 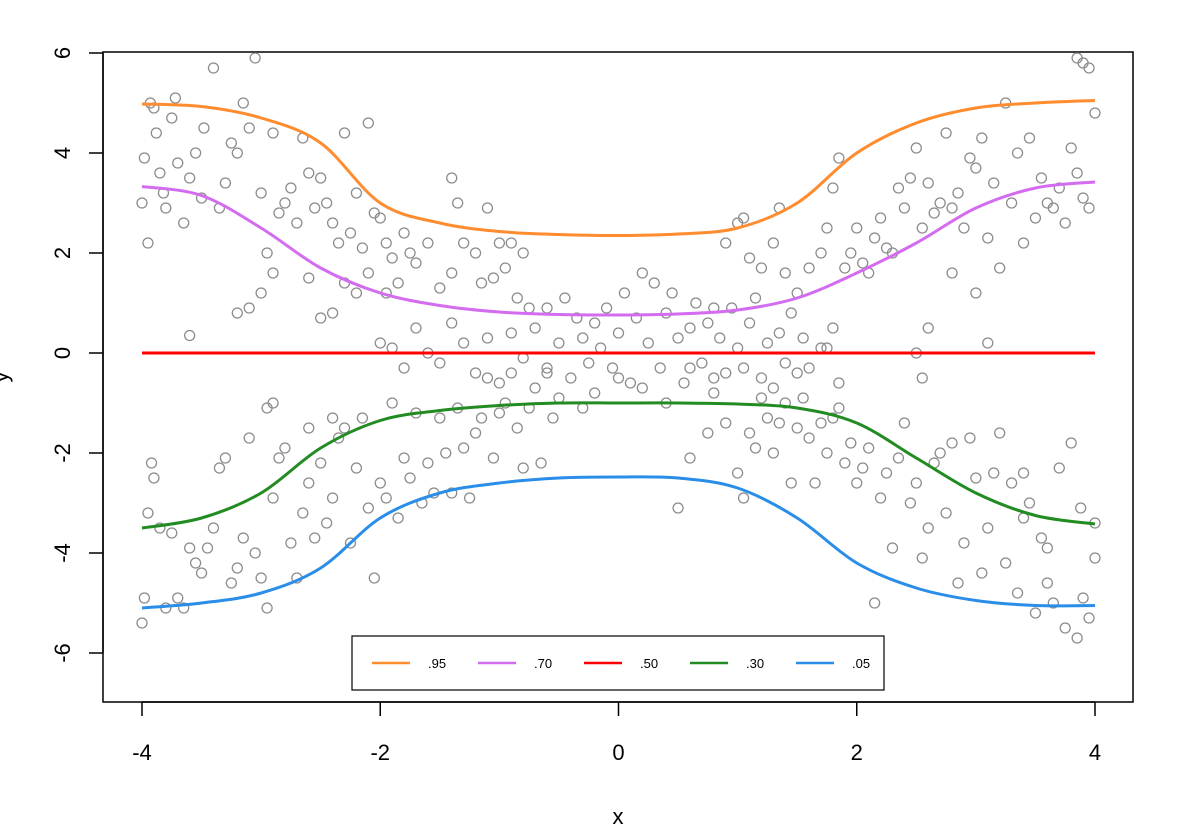 I want to click on x-tick-label: -2, so click(x=380, y=752).